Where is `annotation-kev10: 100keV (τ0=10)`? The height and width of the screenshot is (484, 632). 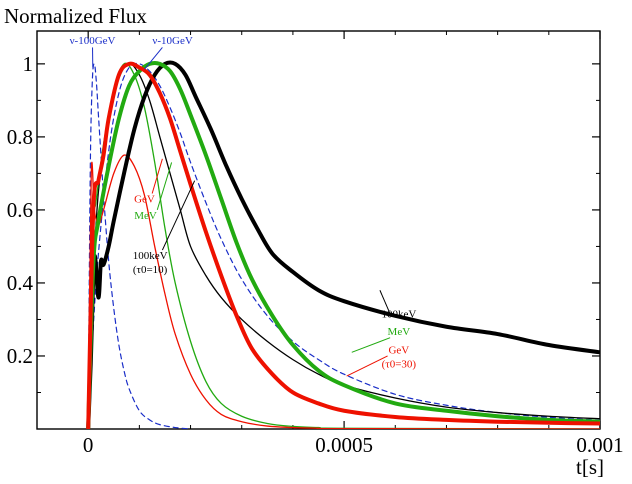
annotation-kev10: 100keV (τ0=10) is located at coordinates (164, 228).